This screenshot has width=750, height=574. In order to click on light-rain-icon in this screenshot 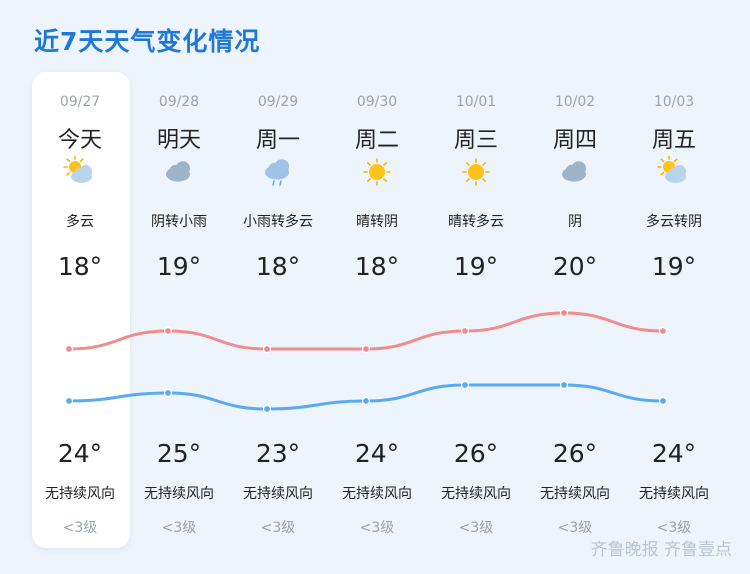, I will do `click(277, 172)`.